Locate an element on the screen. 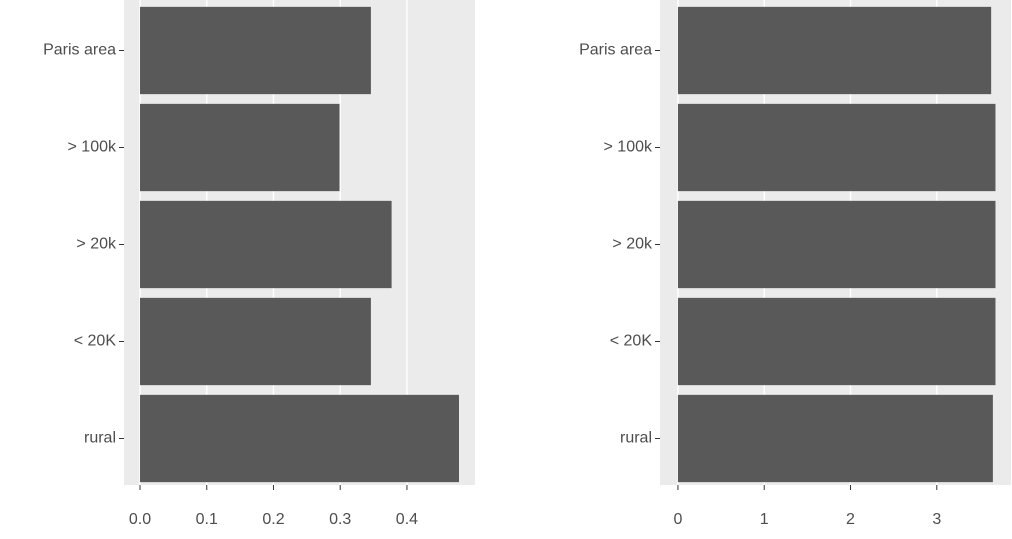 The image size is (1012, 539). x-tick-label: 2 is located at coordinates (850, 519).